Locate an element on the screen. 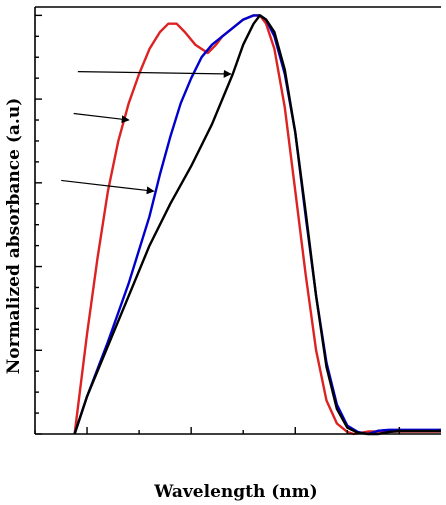 The image size is (446, 505). series-arrow-zno-b is located at coordinates (101, 118).